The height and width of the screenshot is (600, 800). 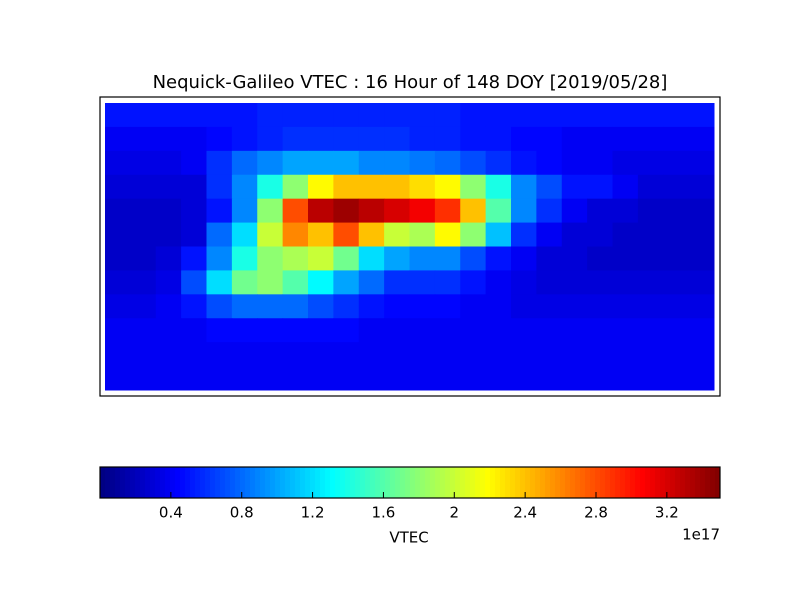 What do you see at coordinates (383, 513) in the screenshot?
I see `colorbar-tick-label: 1.6` at bounding box center [383, 513].